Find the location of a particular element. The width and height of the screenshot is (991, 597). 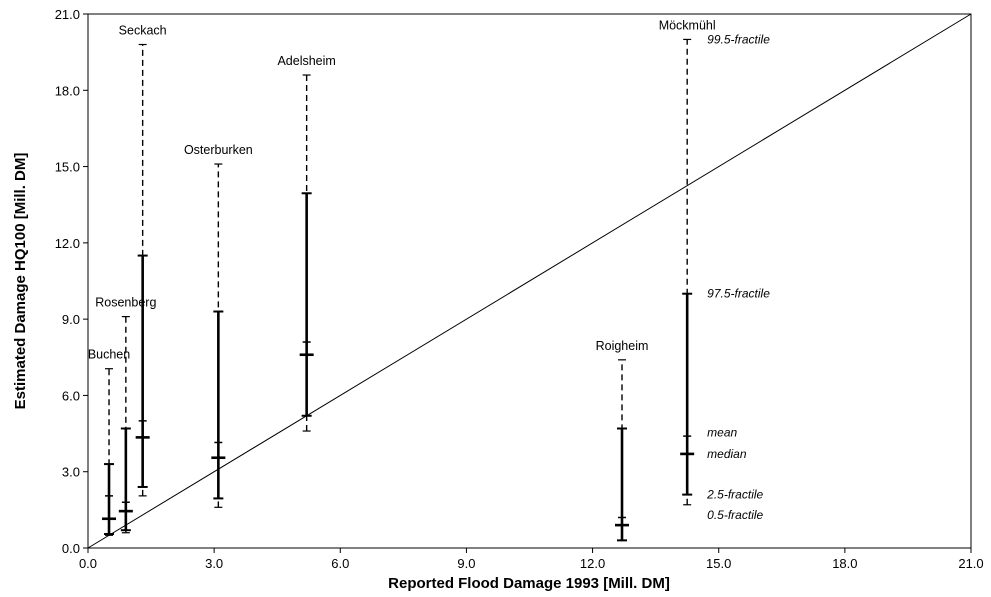

y-tick-label: 15.0 is located at coordinates (67, 167).